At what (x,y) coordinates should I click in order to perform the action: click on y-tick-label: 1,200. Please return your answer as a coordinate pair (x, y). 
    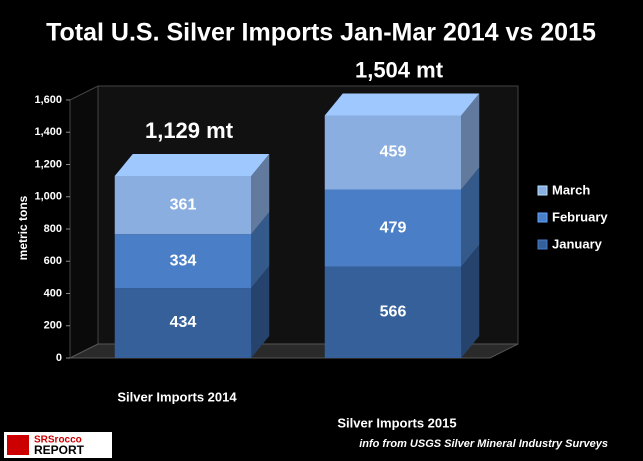
    Looking at the image, I should click on (48, 164).